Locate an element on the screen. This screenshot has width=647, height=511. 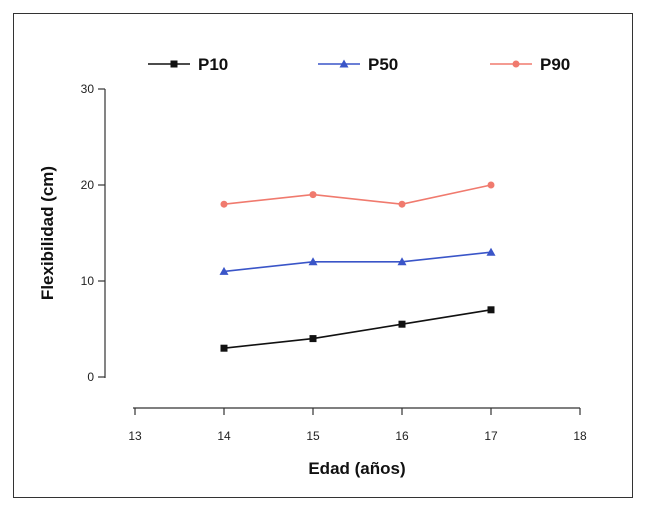
legend-item-p90: P90 is located at coordinates (530, 64).